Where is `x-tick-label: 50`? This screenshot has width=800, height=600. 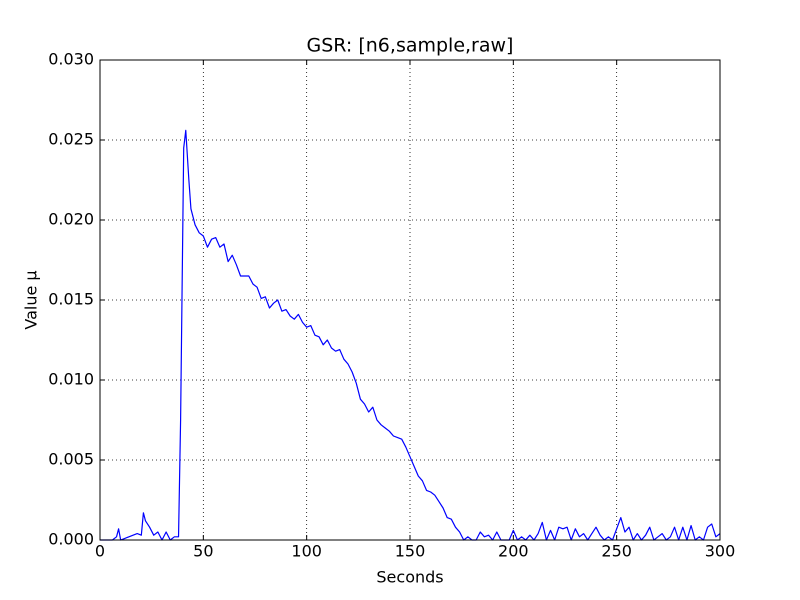
x-tick-label: 50 is located at coordinates (203, 551).